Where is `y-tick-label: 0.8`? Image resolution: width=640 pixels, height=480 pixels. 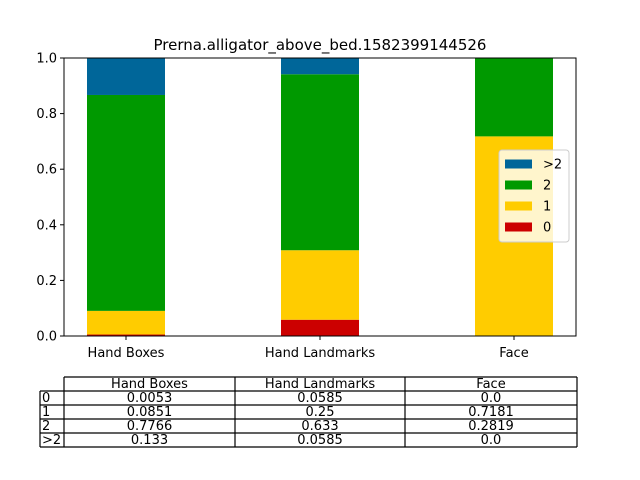
y-tick-label: 0.8 is located at coordinates (46, 114).